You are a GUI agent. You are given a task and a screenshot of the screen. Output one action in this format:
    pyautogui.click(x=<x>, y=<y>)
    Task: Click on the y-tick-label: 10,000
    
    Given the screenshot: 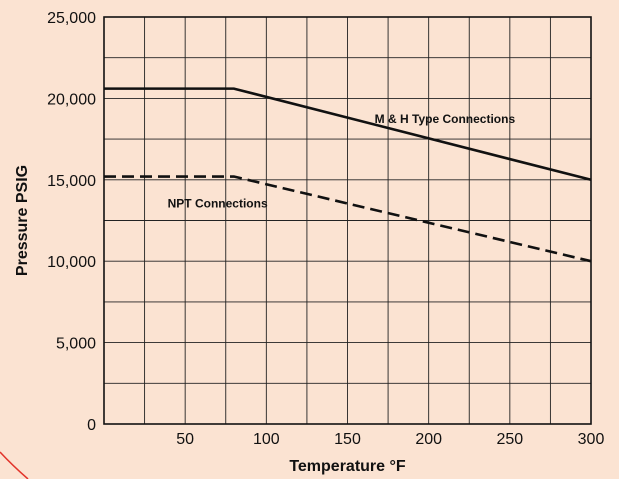 What is the action you would take?
    pyautogui.click(x=71, y=262)
    